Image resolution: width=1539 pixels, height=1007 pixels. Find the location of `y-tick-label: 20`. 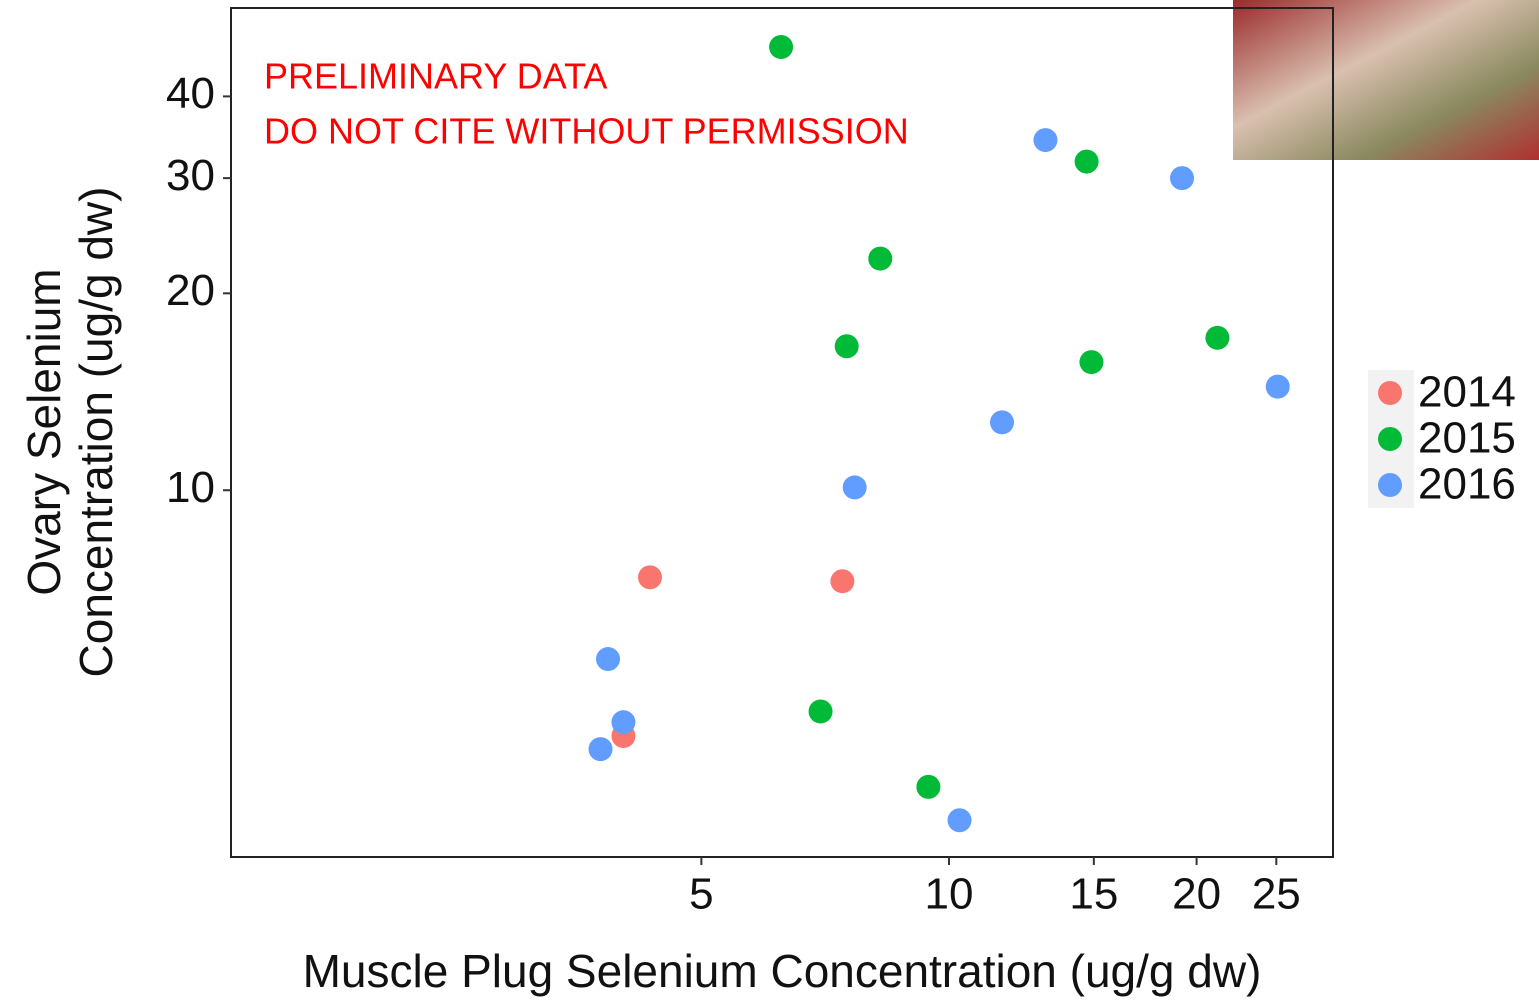

y-tick-label: 20 is located at coordinates (190, 290).